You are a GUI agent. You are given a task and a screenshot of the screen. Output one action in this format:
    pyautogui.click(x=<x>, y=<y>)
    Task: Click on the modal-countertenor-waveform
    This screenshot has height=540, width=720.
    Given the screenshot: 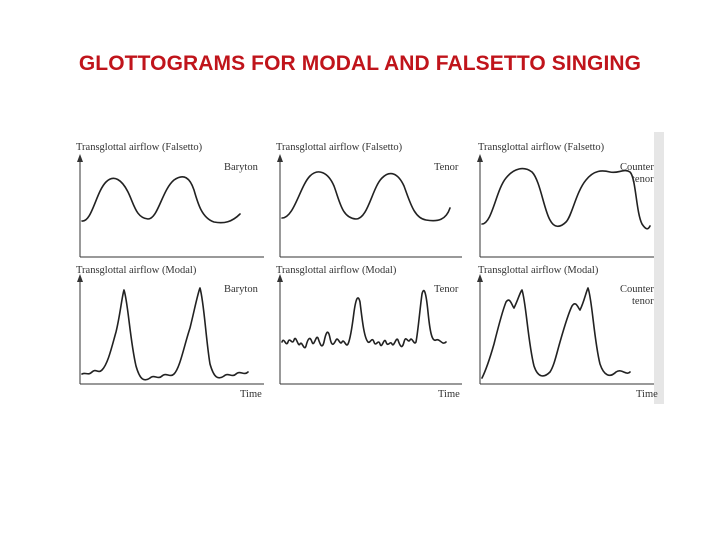 What is the action you would take?
    pyautogui.click(x=556, y=333)
    